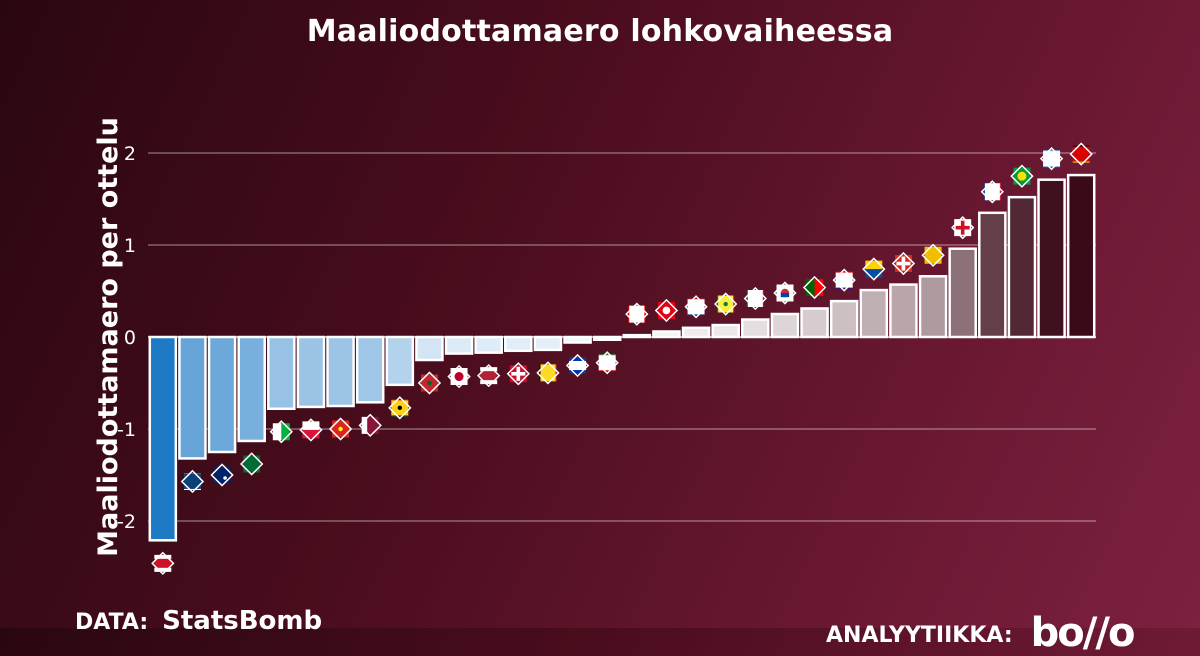 Image resolution: width=1200 pixels, height=656 pixels. Describe the element at coordinates (577, 365) in the screenshot. I see `flag-uruguay-icon` at that location.